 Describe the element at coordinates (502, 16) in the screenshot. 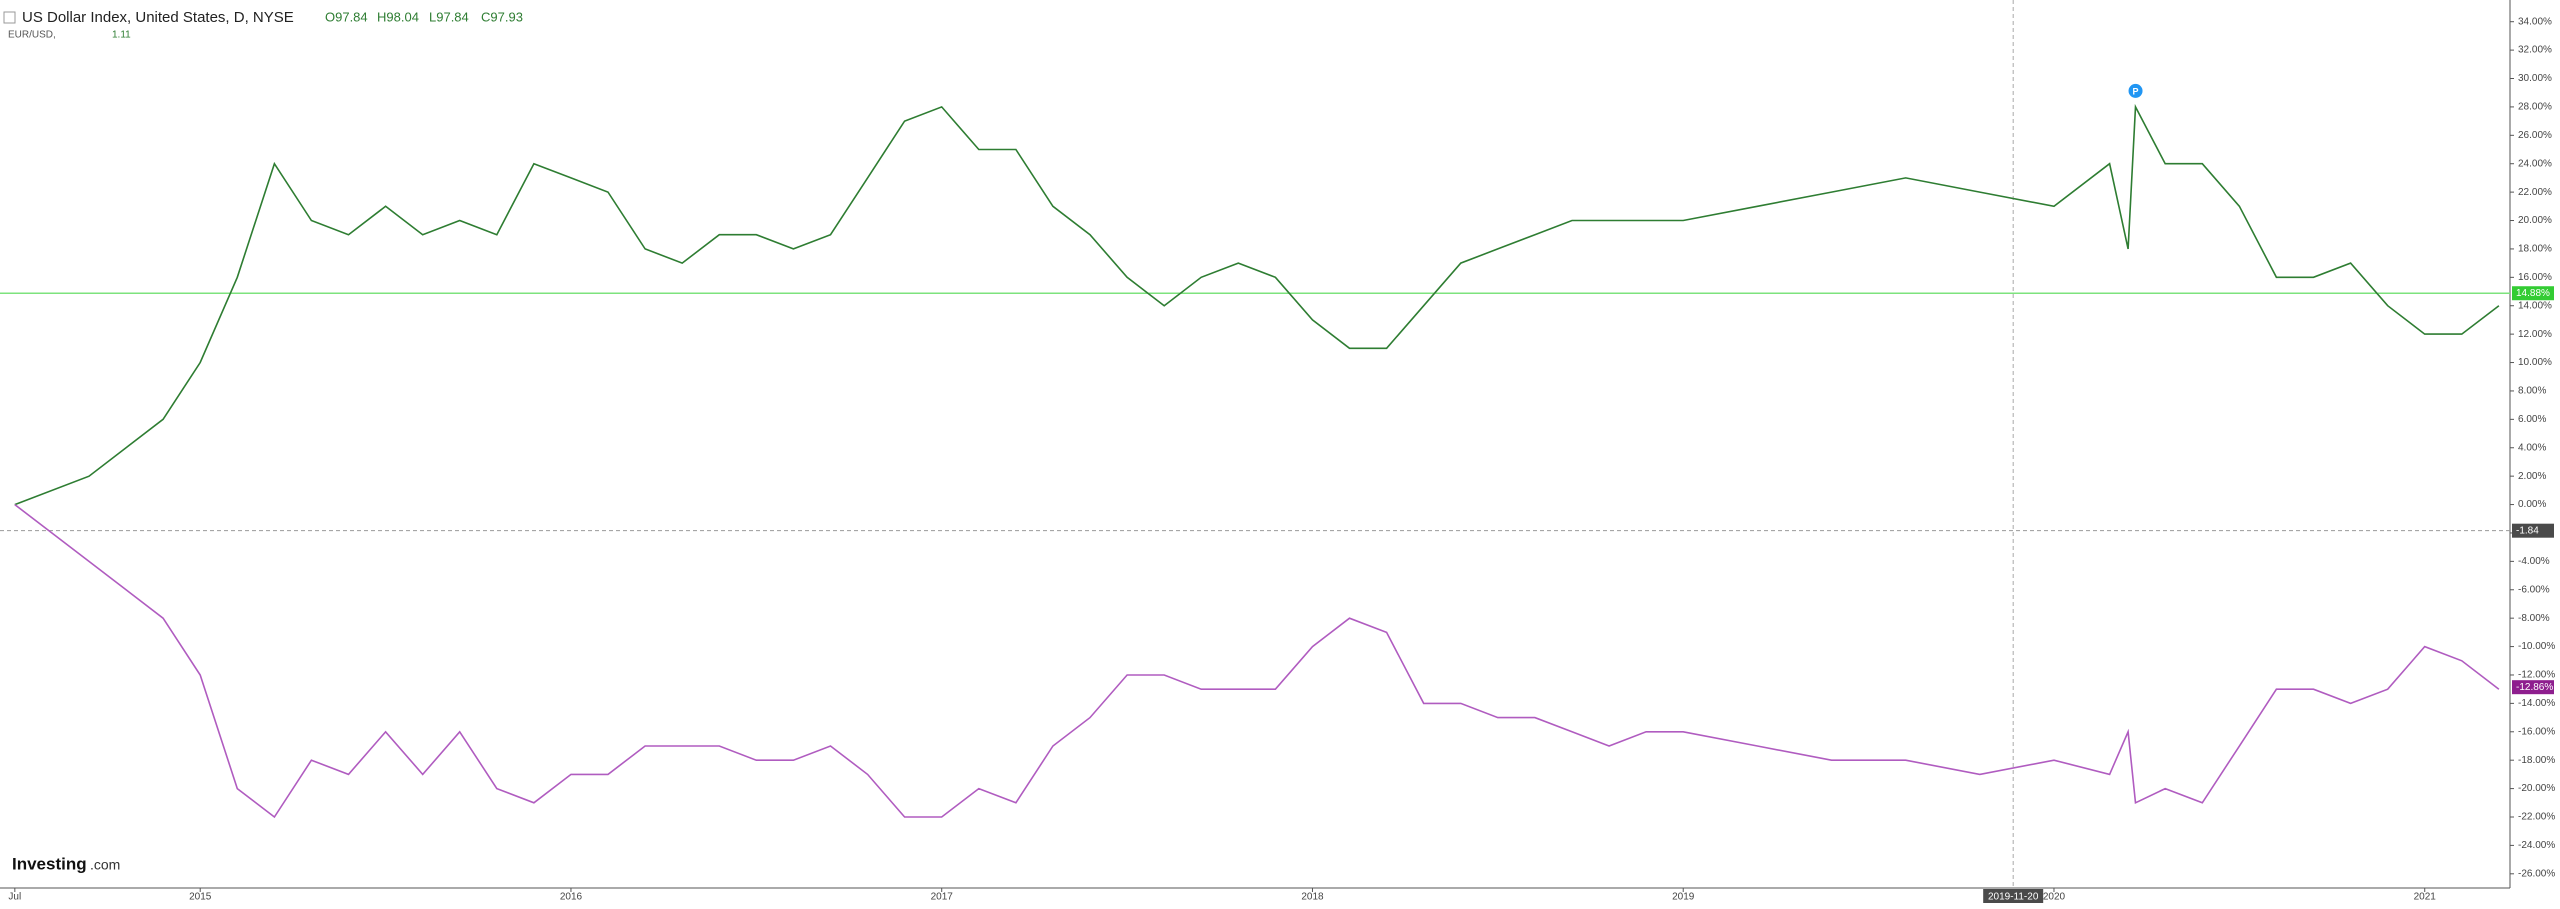

I see `ohlc-value: C97.93` at that location.